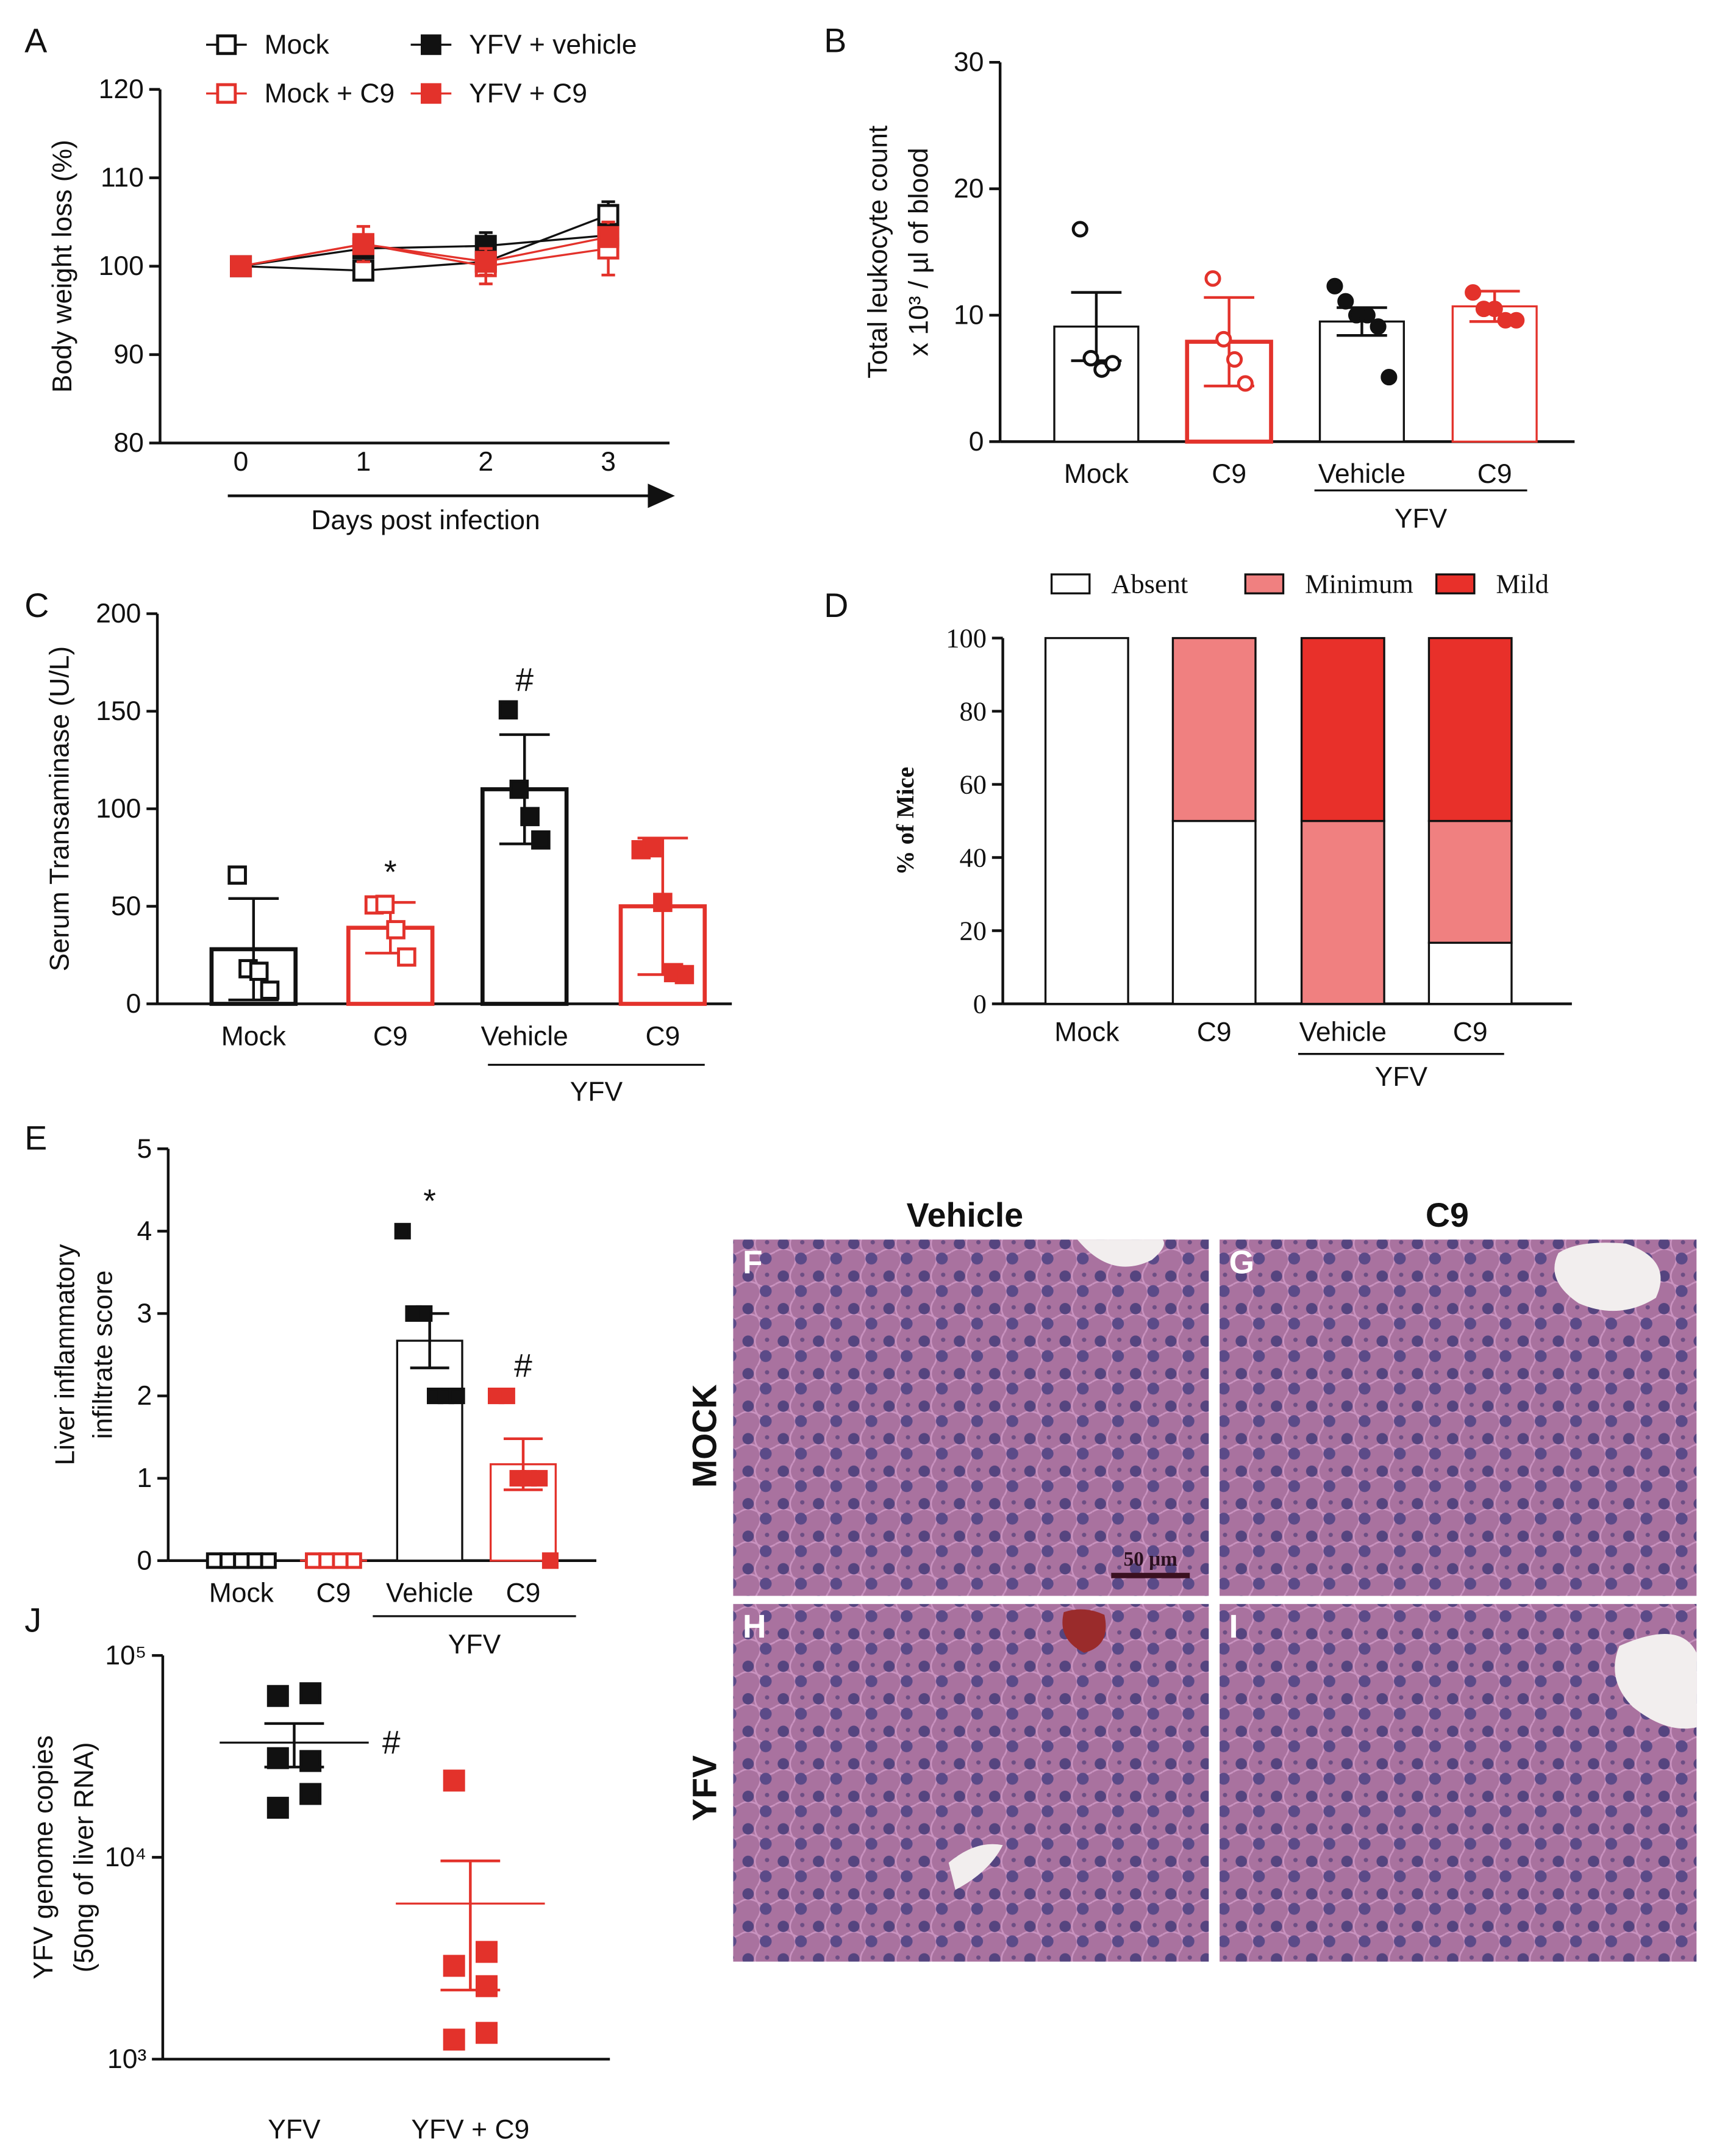  I want to click on legend-label: Mild, so click(1522, 584).